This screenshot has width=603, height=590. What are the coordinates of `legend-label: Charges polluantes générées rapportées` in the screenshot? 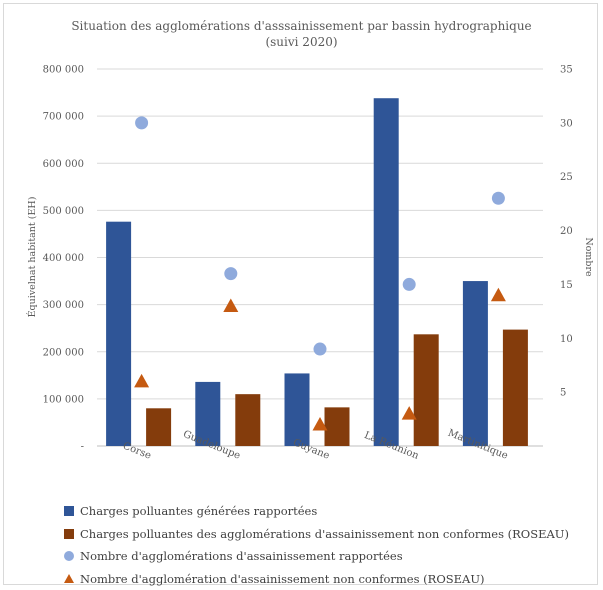 It's located at (198, 511).